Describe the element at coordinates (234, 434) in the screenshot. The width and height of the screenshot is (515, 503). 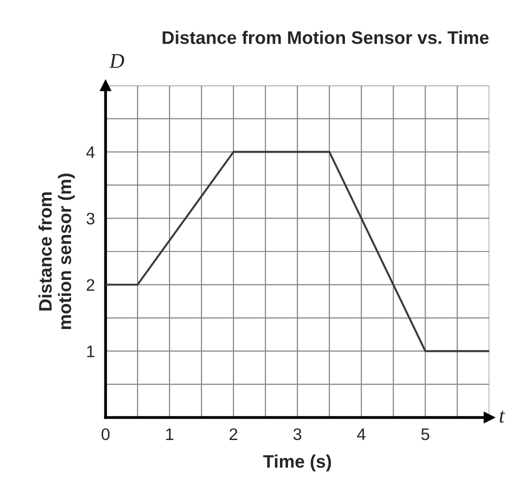
I see `x-tick-label: 2` at that location.